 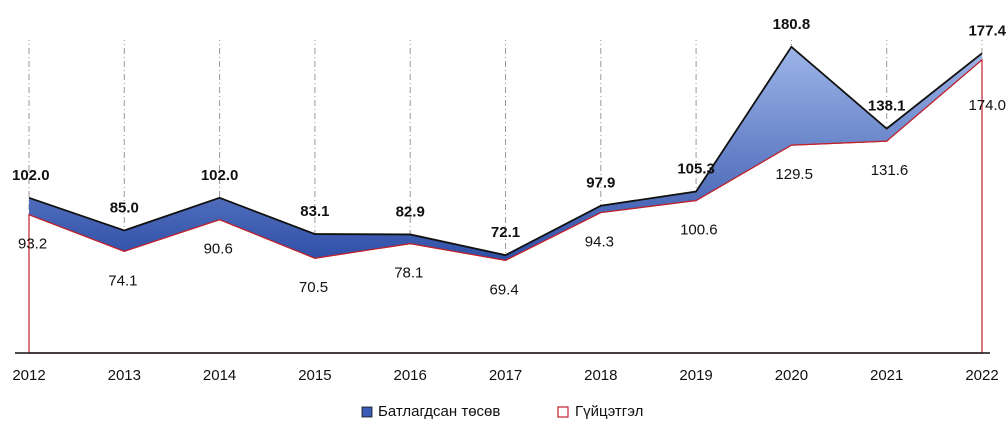 What do you see at coordinates (699, 229) in the screenshot?
I see `value-label: 100.6` at bounding box center [699, 229].